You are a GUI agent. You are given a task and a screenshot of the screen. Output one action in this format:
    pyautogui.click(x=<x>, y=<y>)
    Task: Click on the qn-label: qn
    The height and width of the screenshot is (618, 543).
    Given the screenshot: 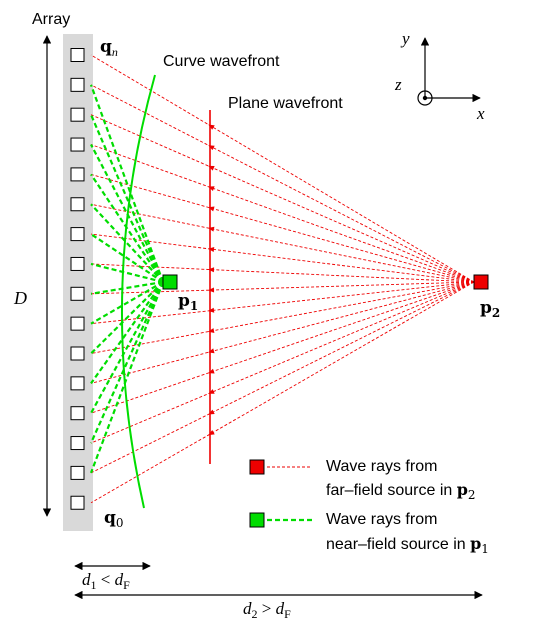 What is the action you would take?
    pyautogui.click(x=109, y=48)
    